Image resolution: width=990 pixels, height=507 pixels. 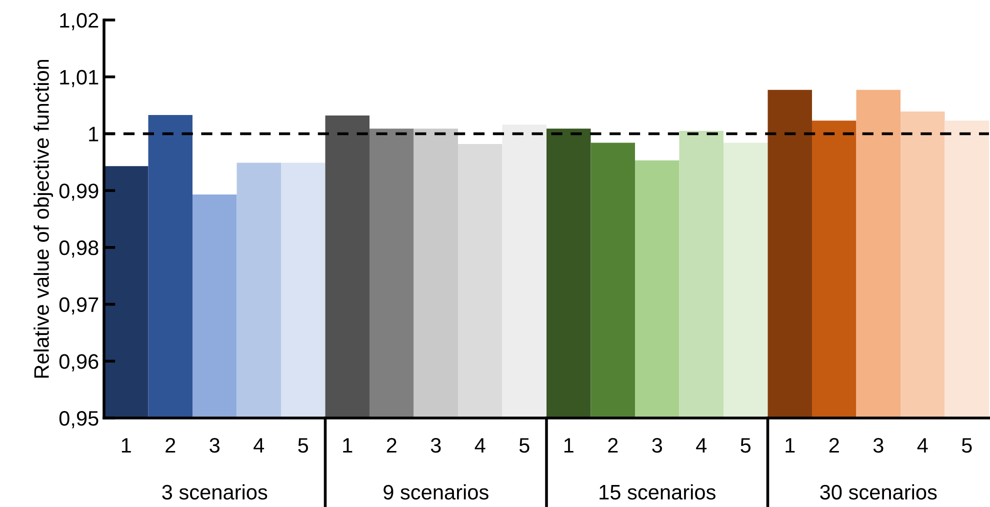 What do you see at coordinates (78, 419) in the screenshot?
I see `y-tick-label: 0,95` at bounding box center [78, 419].